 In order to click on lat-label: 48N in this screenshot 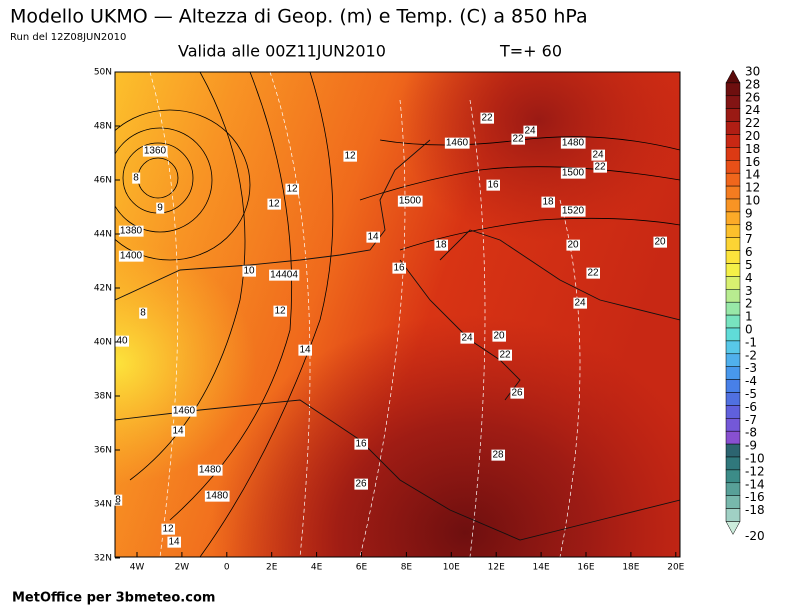, I will do `click(103, 127)`.